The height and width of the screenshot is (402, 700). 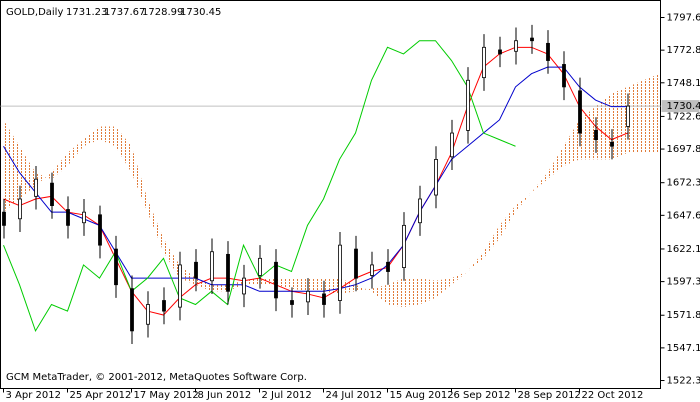 What do you see at coordinates (86, 12) in the screenshot?
I see `ohlc-open: 1731.23` at bounding box center [86, 12].